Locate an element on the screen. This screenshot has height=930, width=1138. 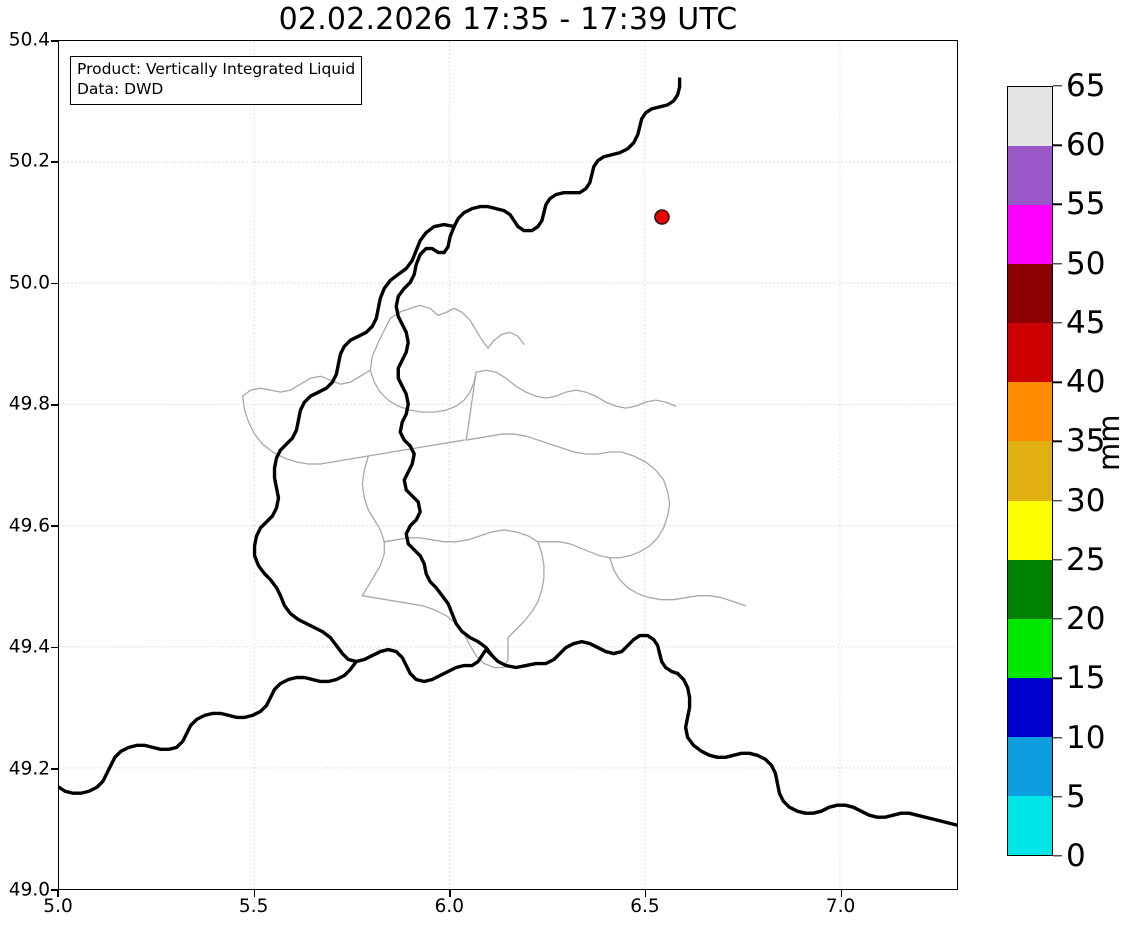
y-tick-label: 50.2 is located at coordinates (29, 161).